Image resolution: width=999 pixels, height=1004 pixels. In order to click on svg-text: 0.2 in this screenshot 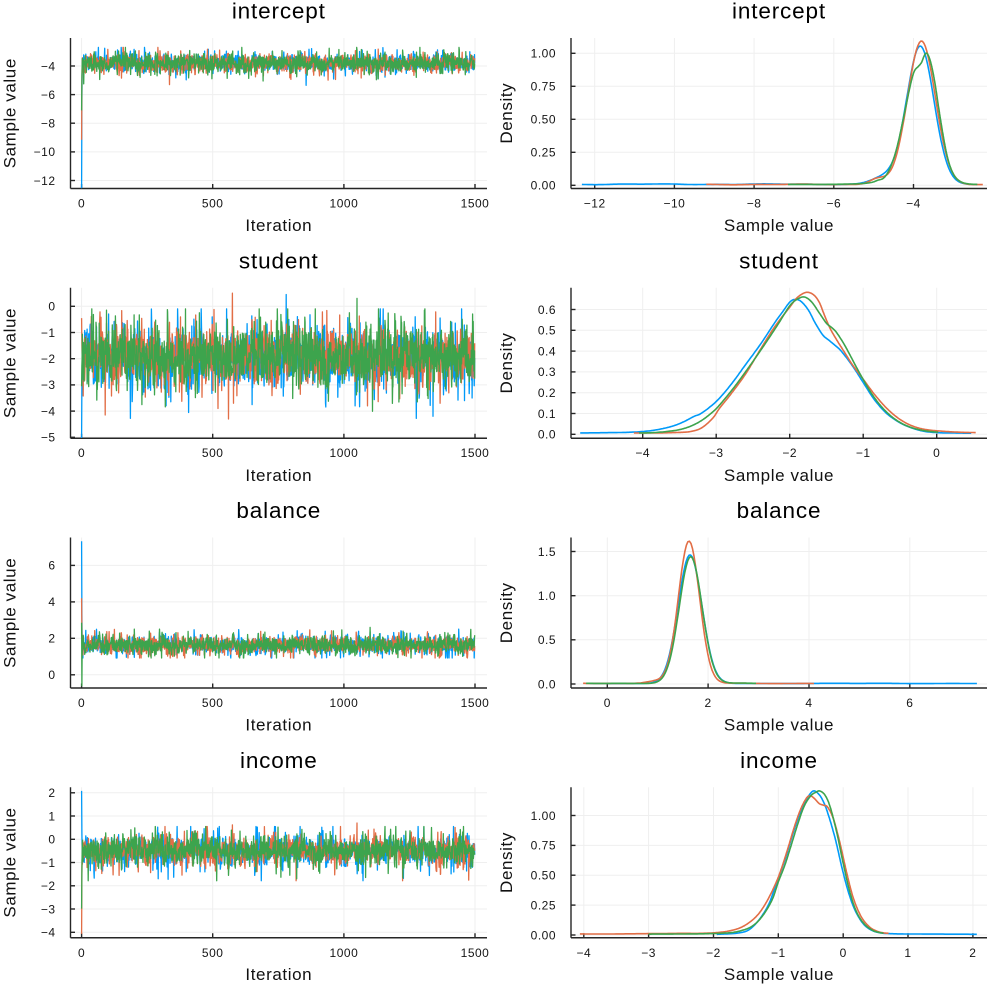, I will do `click(547, 393)`.